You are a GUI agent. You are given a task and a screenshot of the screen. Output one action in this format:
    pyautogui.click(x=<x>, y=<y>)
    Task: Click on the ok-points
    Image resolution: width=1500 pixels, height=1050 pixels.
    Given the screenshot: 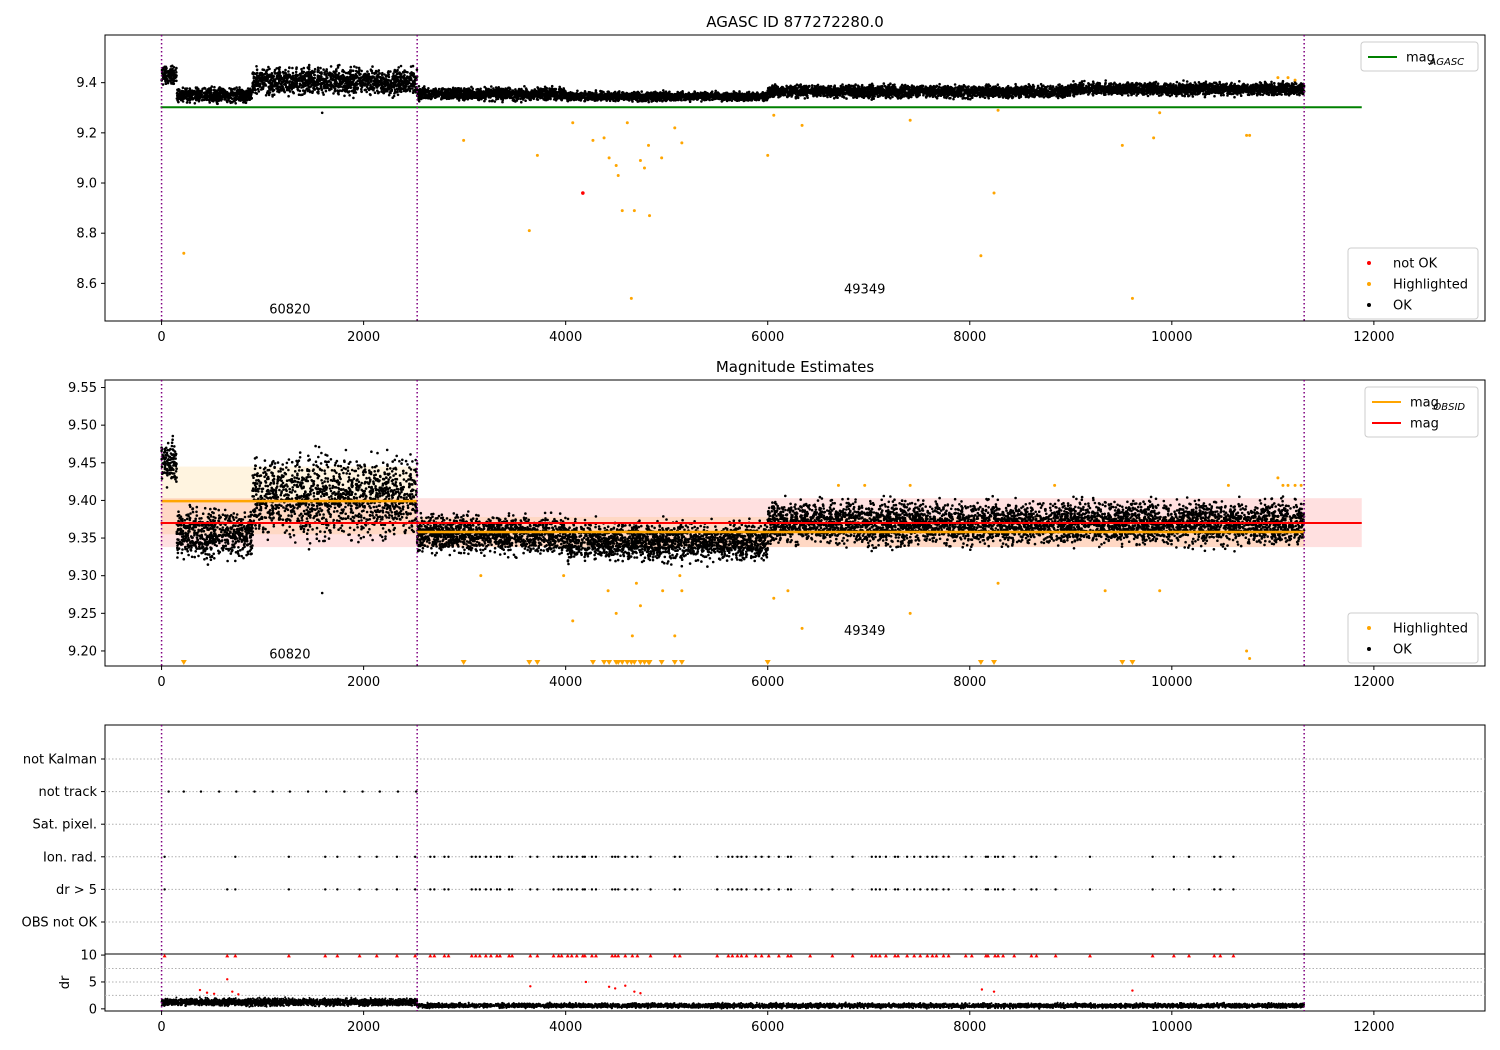 What is the action you would take?
    pyautogui.click(x=733, y=84)
    